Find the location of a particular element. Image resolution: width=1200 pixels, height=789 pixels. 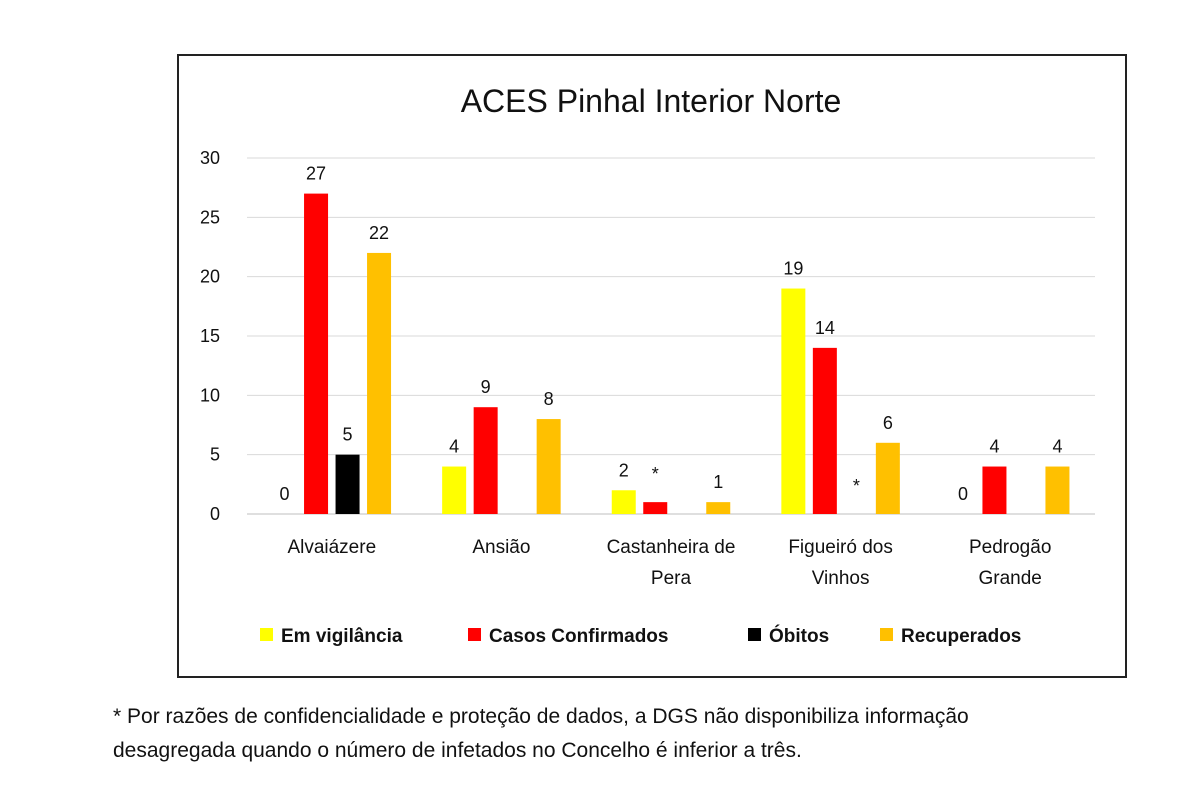

y-tick-label: 30 is located at coordinates (210, 158).